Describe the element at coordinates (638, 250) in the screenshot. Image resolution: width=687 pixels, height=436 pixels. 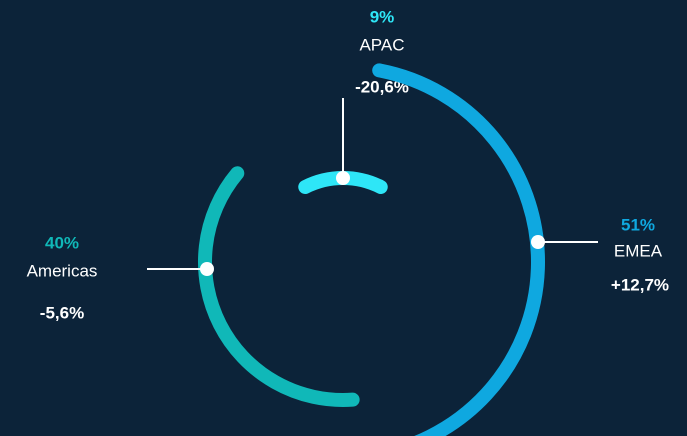
I see `region-label: EMEA` at that location.